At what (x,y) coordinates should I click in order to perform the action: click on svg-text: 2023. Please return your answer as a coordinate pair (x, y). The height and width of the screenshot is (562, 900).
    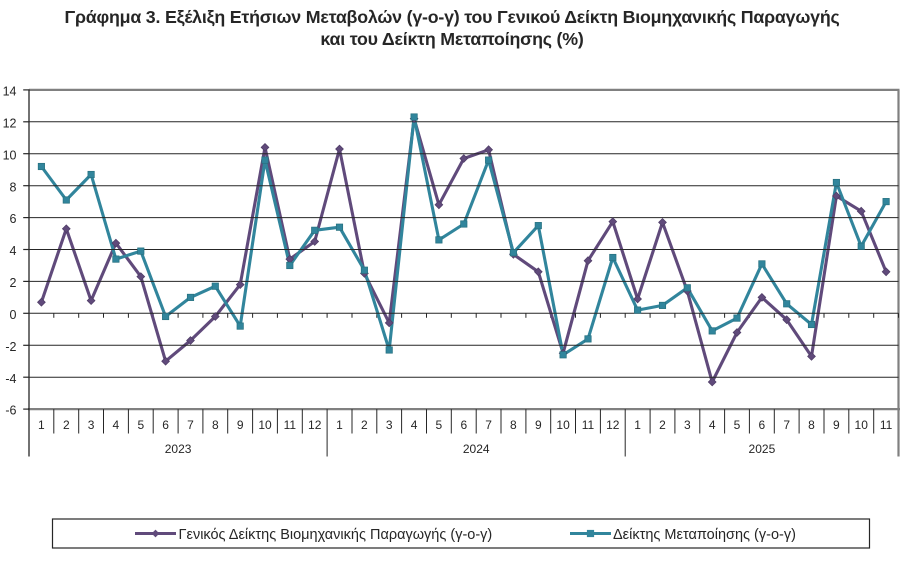
    Looking at the image, I should click on (178, 449).